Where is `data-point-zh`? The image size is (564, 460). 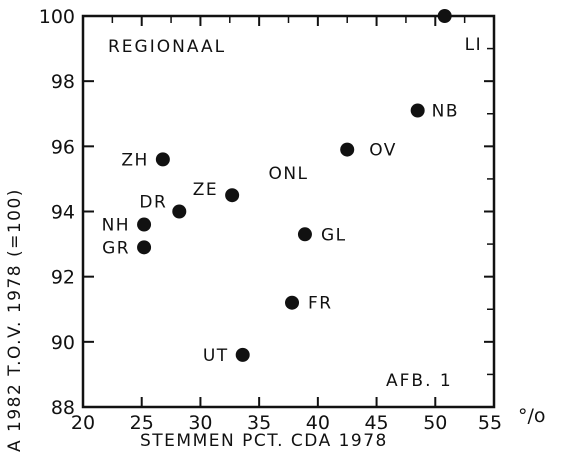 data-point-zh is located at coordinates (162, 159).